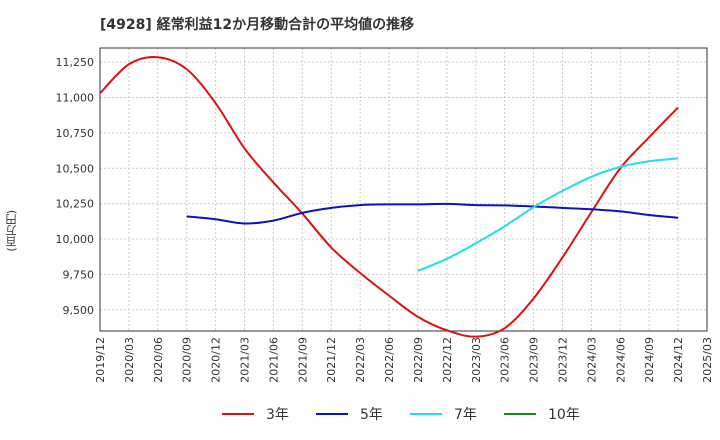 This screenshot has height=440, width=720. What do you see at coordinates (562, 360) in the screenshot?
I see `x-tick-label: 2023/12` at bounding box center [562, 360].